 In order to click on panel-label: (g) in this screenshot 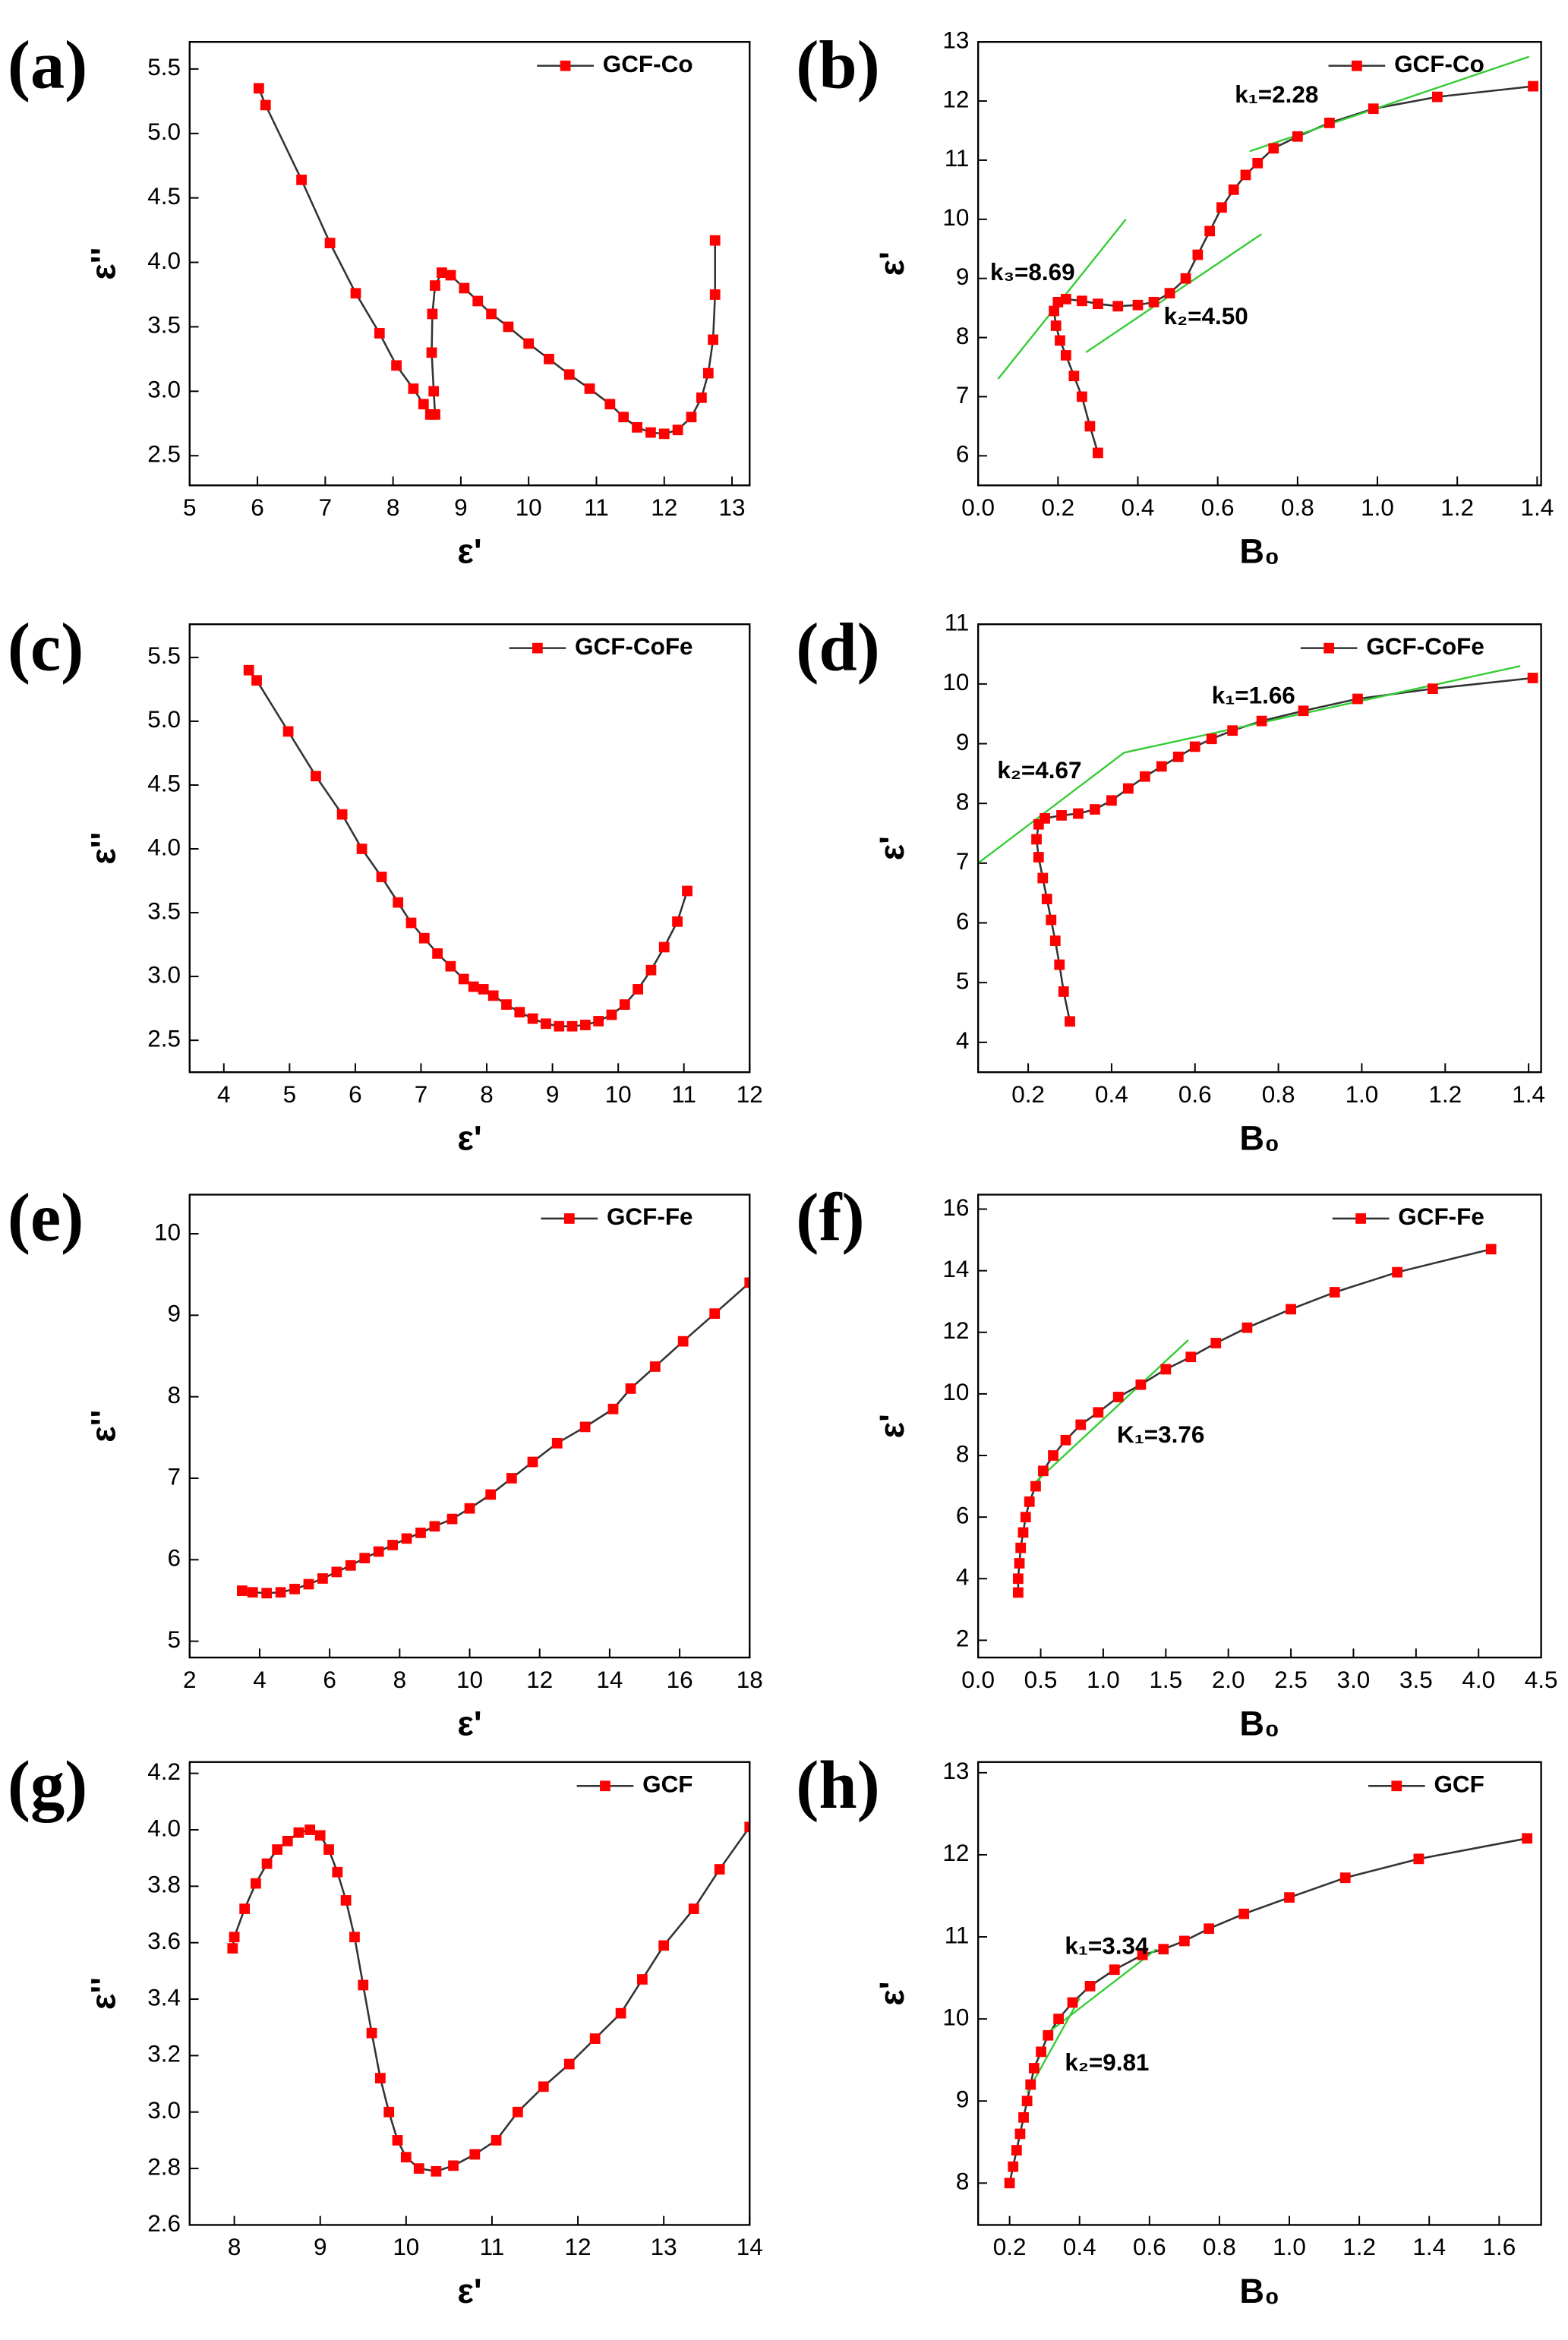, I will do `click(48, 1784)`.